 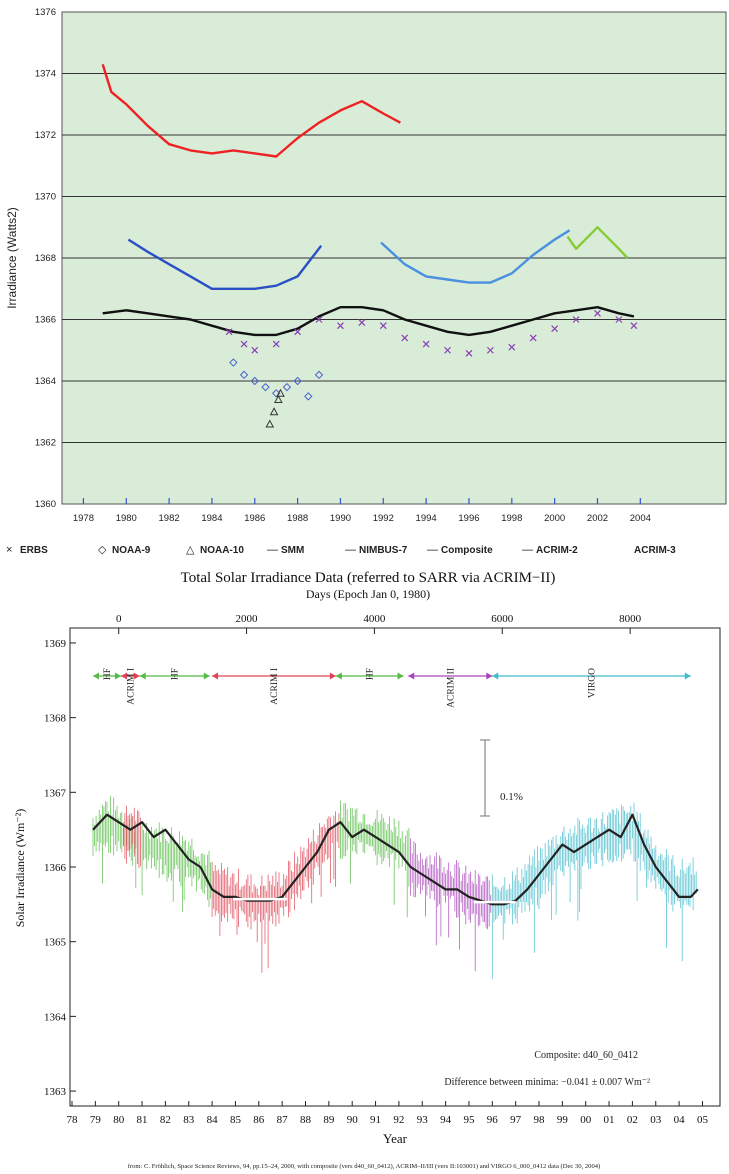 What do you see at coordinates (593, 683) in the screenshot?
I see `instrument-label-6: VIRGO` at bounding box center [593, 683].